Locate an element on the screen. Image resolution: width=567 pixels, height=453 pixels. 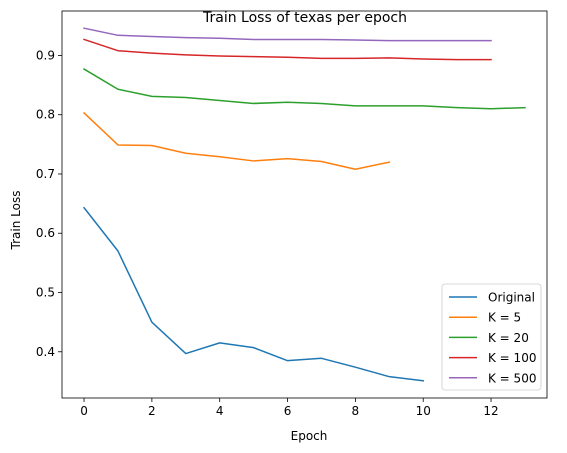
legend-label-k-20: K = 20 is located at coordinates (508, 338).